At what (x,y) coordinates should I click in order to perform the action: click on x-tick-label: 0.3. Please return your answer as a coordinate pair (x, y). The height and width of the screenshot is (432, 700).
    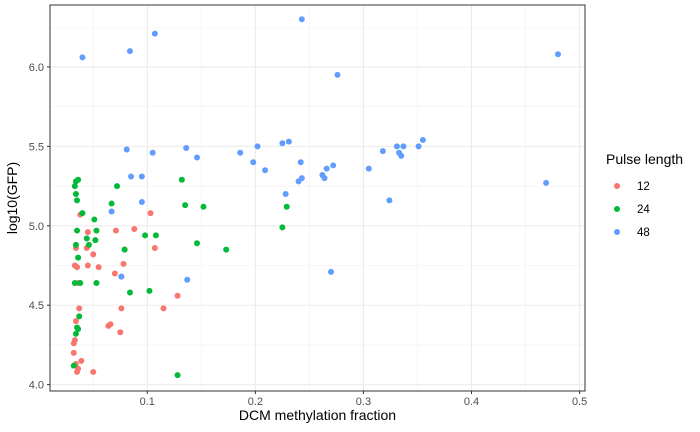
    Looking at the image, I should click on (363, 402).